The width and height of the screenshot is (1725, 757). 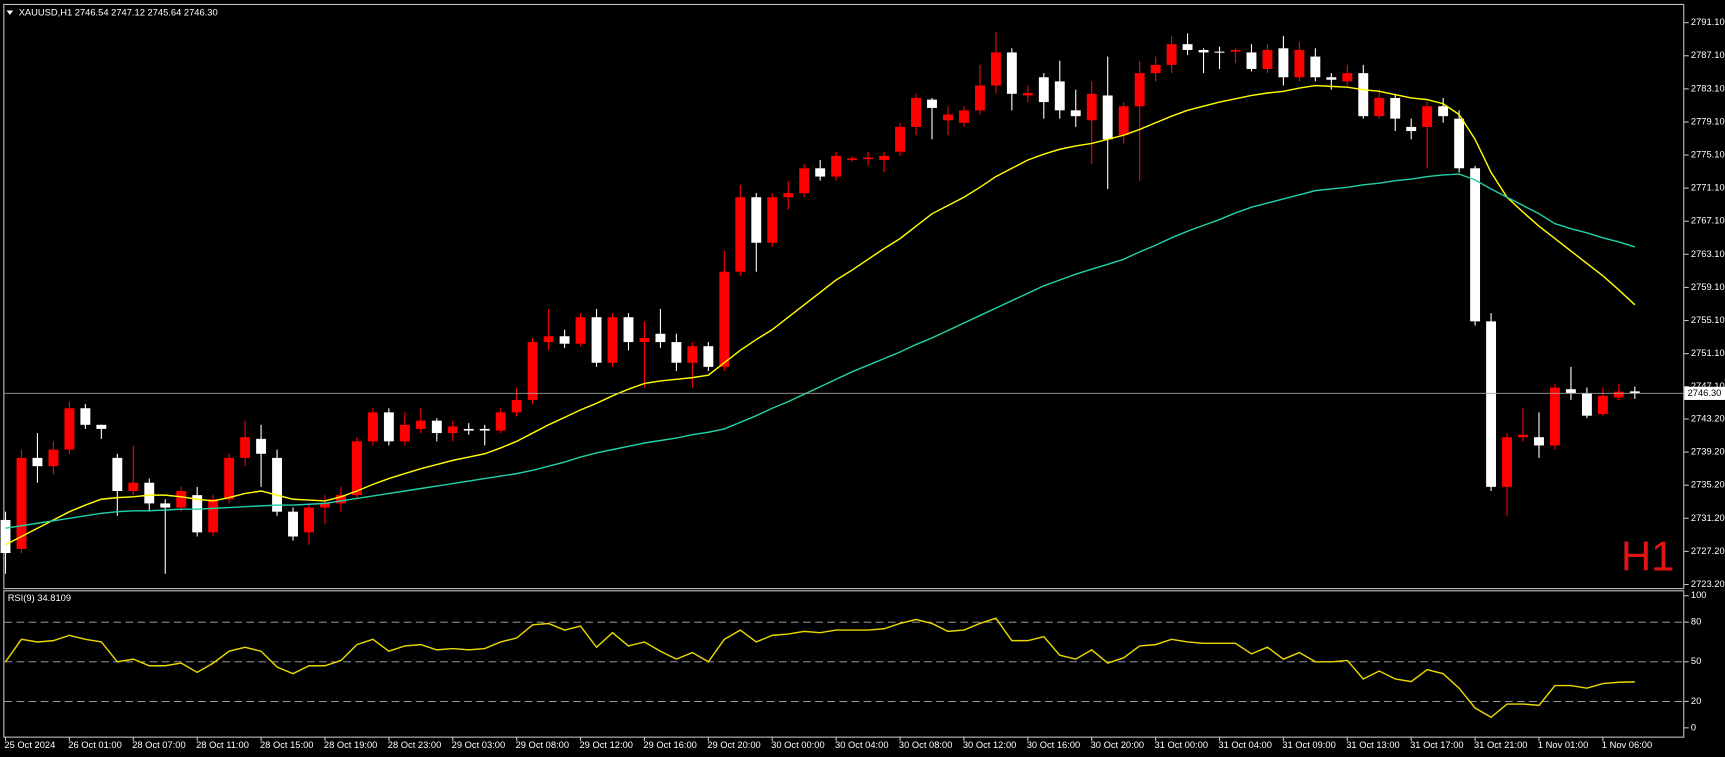 What do you see at coordinates (1696, 622) in the screenshot?
I see `y-tick-label: 80` at bounding box center [1696, 622].